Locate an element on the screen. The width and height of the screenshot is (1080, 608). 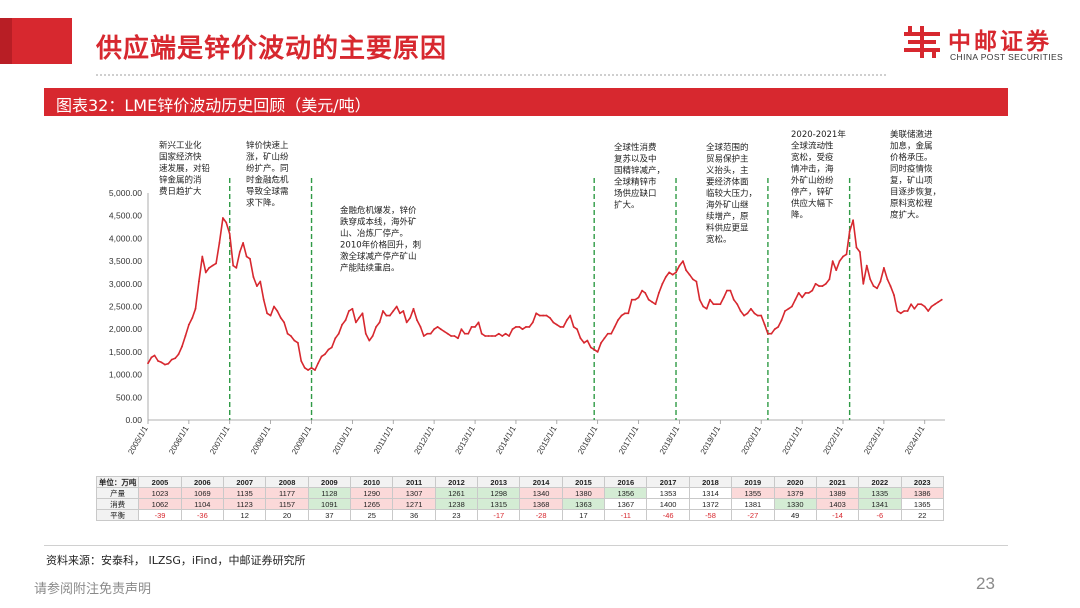
y-tick-label: 0.00 is located at coordinates (133, 420).